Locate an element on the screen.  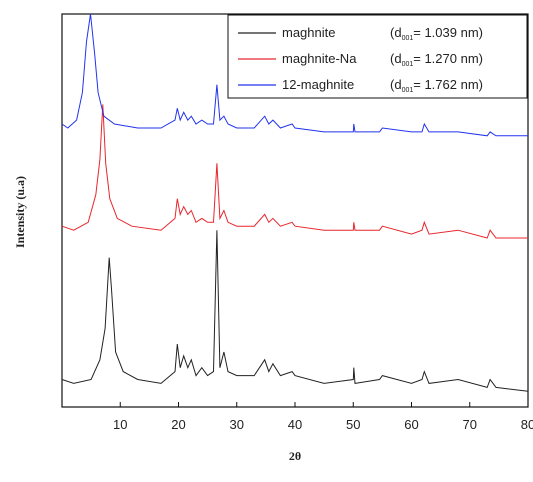
x-tick-label: 20 is located at coordinates (178, 424).